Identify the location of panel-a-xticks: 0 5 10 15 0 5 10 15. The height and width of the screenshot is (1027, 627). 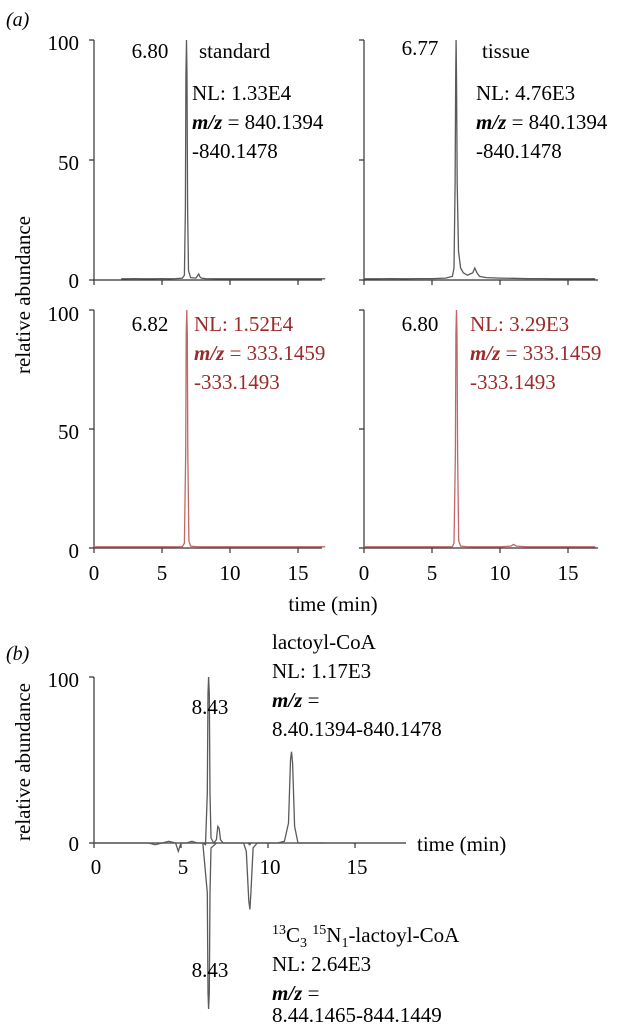
(334, 573).